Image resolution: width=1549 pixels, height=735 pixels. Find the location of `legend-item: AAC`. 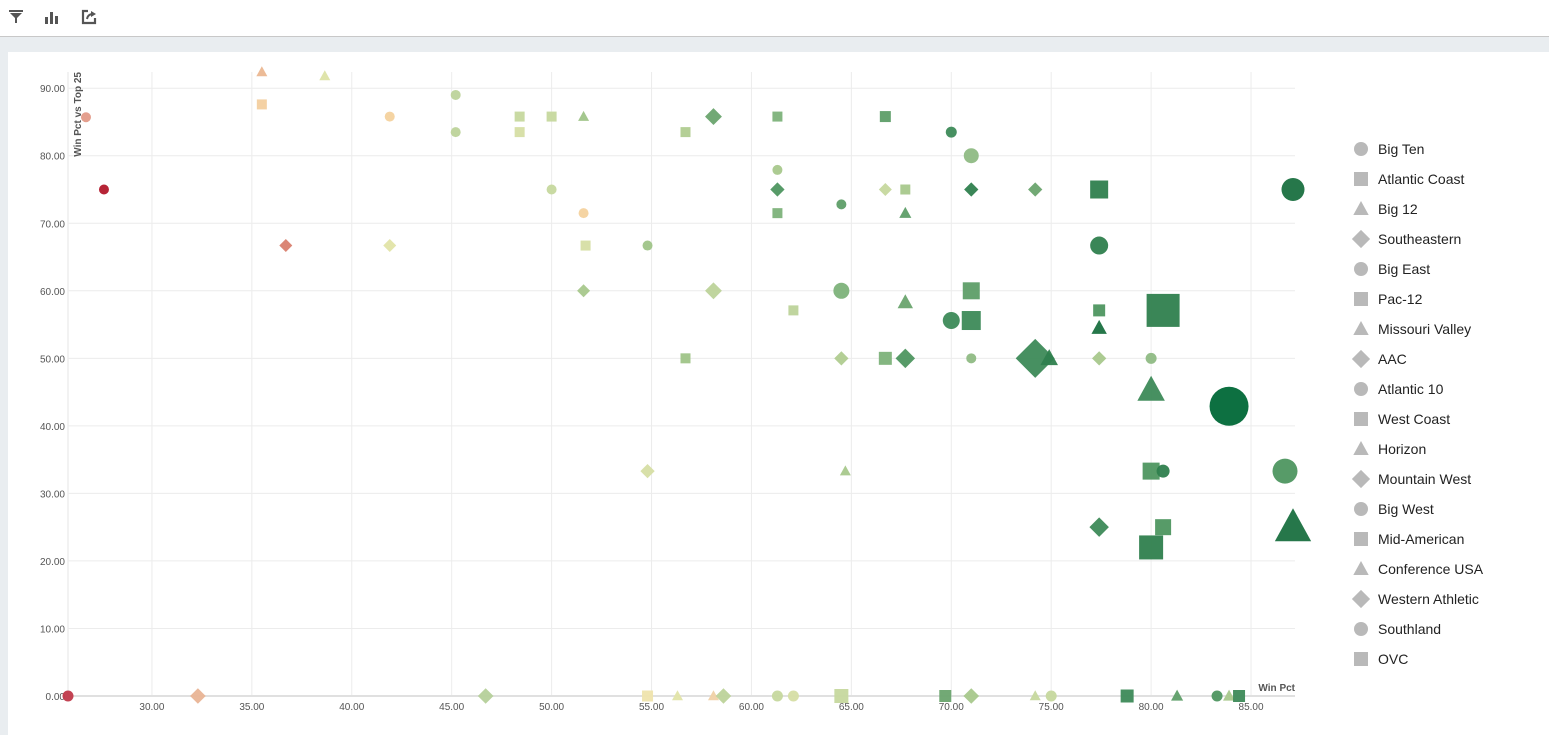

legend-item: AAC is located at coordinates (1417, 359).